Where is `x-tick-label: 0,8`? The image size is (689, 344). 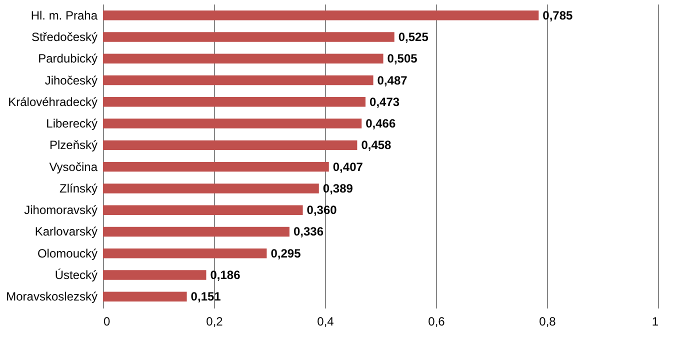
x-tick-label: 0,8 is located at coordinates (547, 321).